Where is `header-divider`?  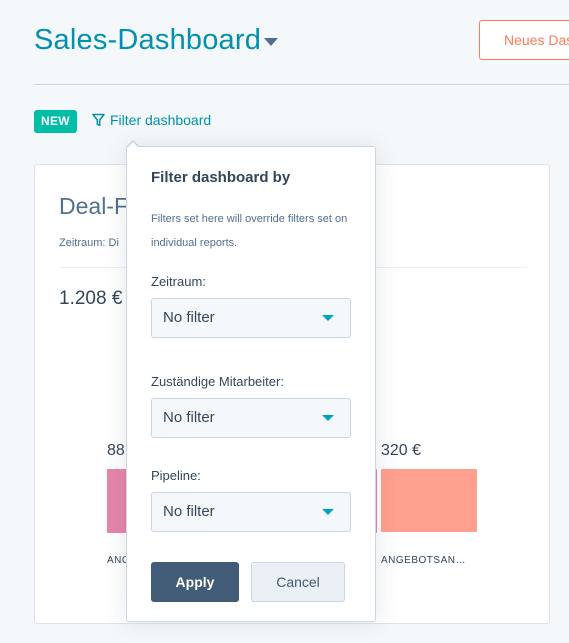 header-divider is located at coordinates (301, 84).